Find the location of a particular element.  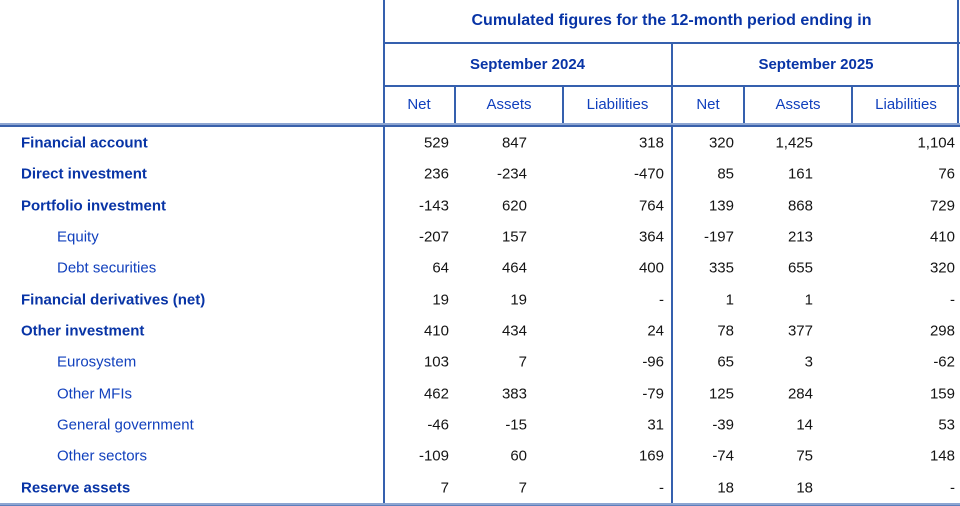

cell-liabilities-2024: -79 is located at coordinates (653, 393).